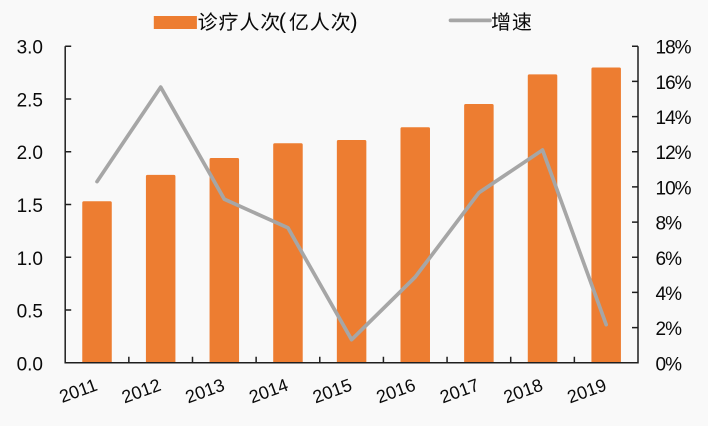 This screenshot has height=426, width=708. Describe the element at coordinates (669, 294) in the screenshot. I see `svg-text: 4%` at that location.